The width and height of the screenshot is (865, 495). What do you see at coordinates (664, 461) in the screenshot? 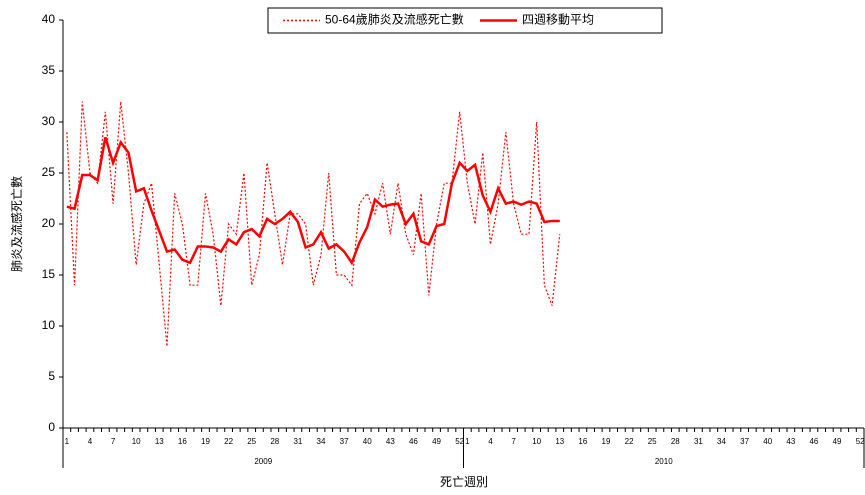
I see `x-group-label: 2010` at bounding box center [664, 461].